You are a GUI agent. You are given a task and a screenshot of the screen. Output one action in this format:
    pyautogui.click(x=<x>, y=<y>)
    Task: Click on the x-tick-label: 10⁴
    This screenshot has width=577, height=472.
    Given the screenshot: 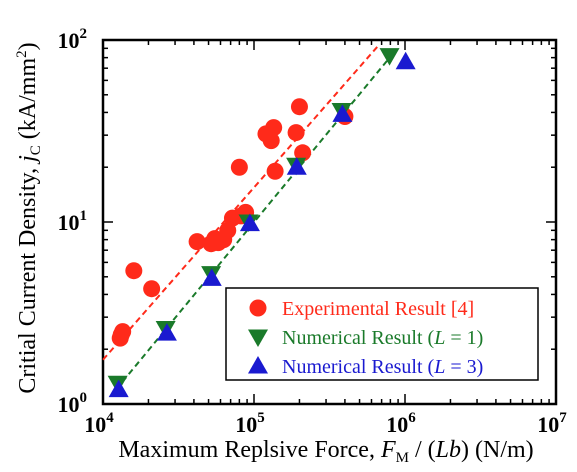 What is the action you would take?
    pyautogui.click(x=99, y=423)
    